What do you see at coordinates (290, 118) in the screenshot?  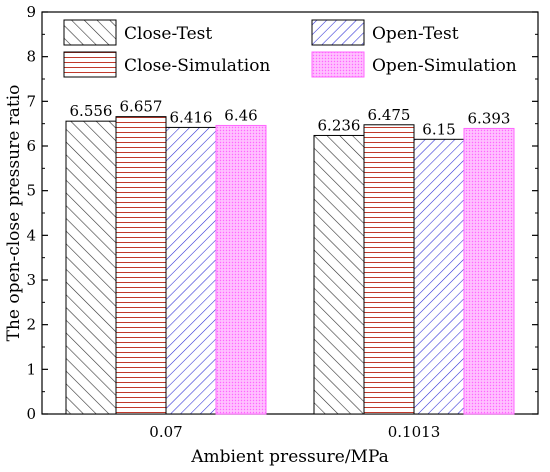 I see `value-labels: 6.556 6.657 6.416 6.46 6.236 6.475 6.15 6.393` at bounding box center [290, 118].